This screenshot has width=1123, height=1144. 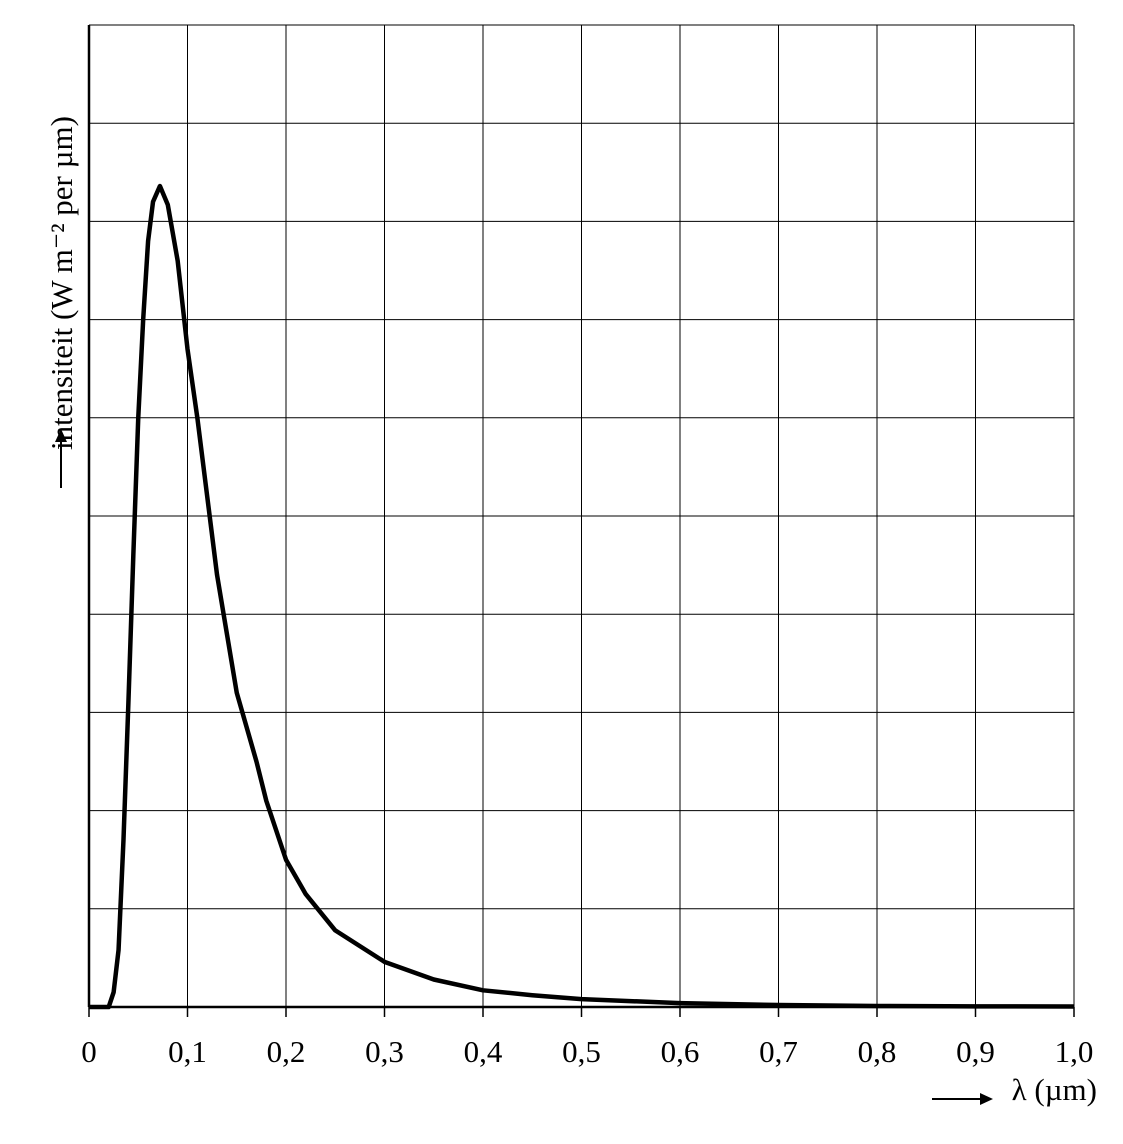 What do you see at coordinates (61, 435) in the screenshot?
I see `y-label-arrowhead` at bounding box center [61, 435].